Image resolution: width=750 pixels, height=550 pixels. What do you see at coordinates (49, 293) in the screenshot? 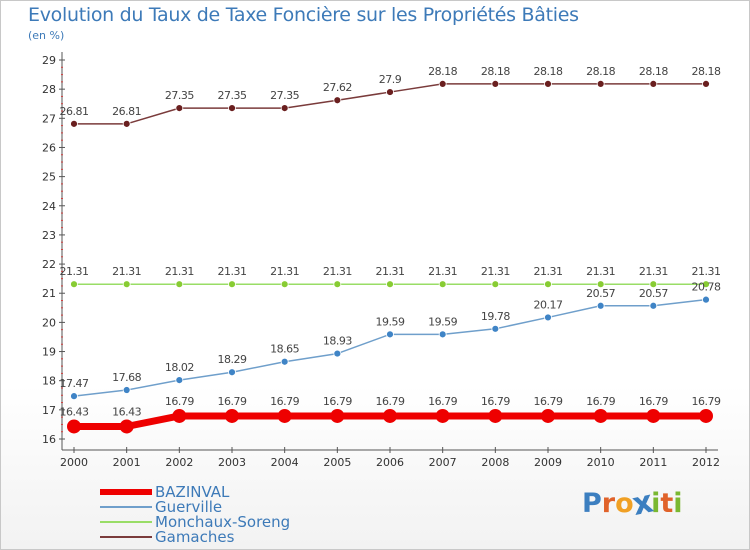
I see `y-tick-label: 21` at bounding box center [49, 293].